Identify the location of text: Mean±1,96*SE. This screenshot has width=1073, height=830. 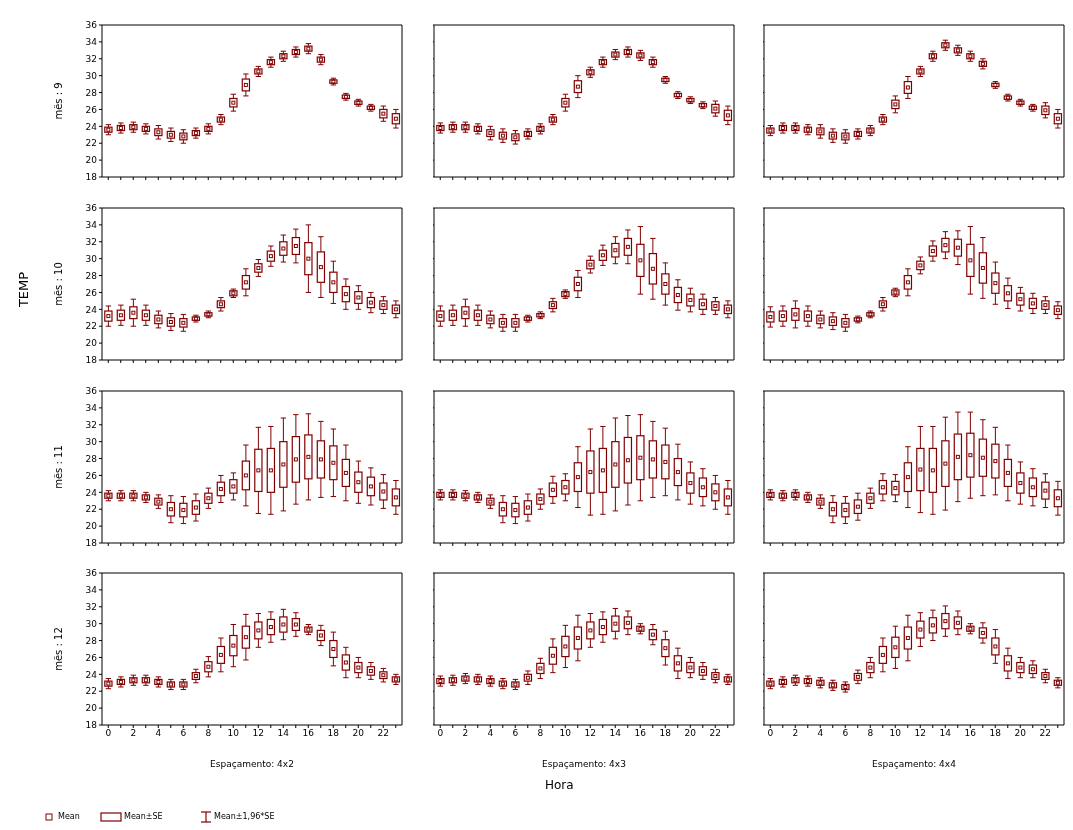
(244, 816).